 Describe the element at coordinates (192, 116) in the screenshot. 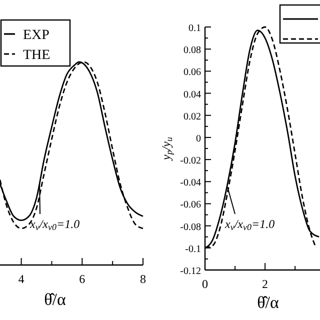

I see `y-tick-label: 0.02` at that location.